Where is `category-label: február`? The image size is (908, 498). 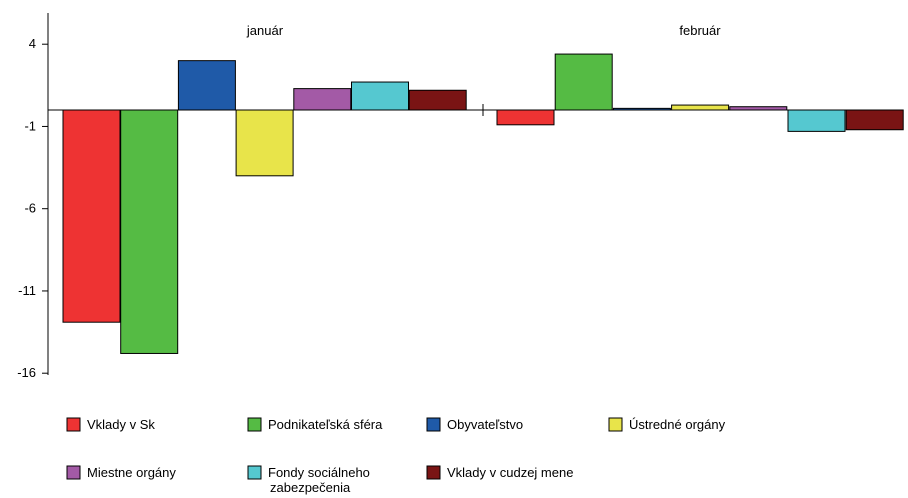
category-label: február is located at coordinates (700, 30).